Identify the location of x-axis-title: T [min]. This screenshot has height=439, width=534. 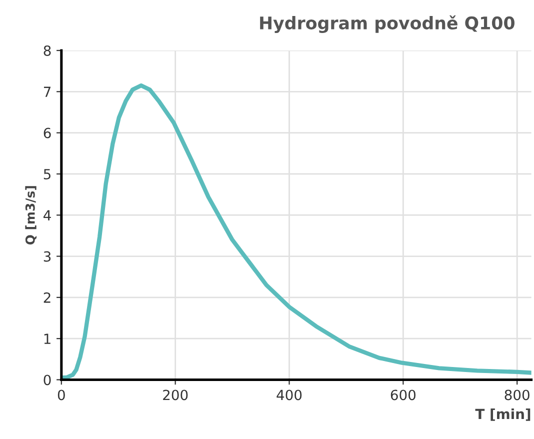
(502, 414).